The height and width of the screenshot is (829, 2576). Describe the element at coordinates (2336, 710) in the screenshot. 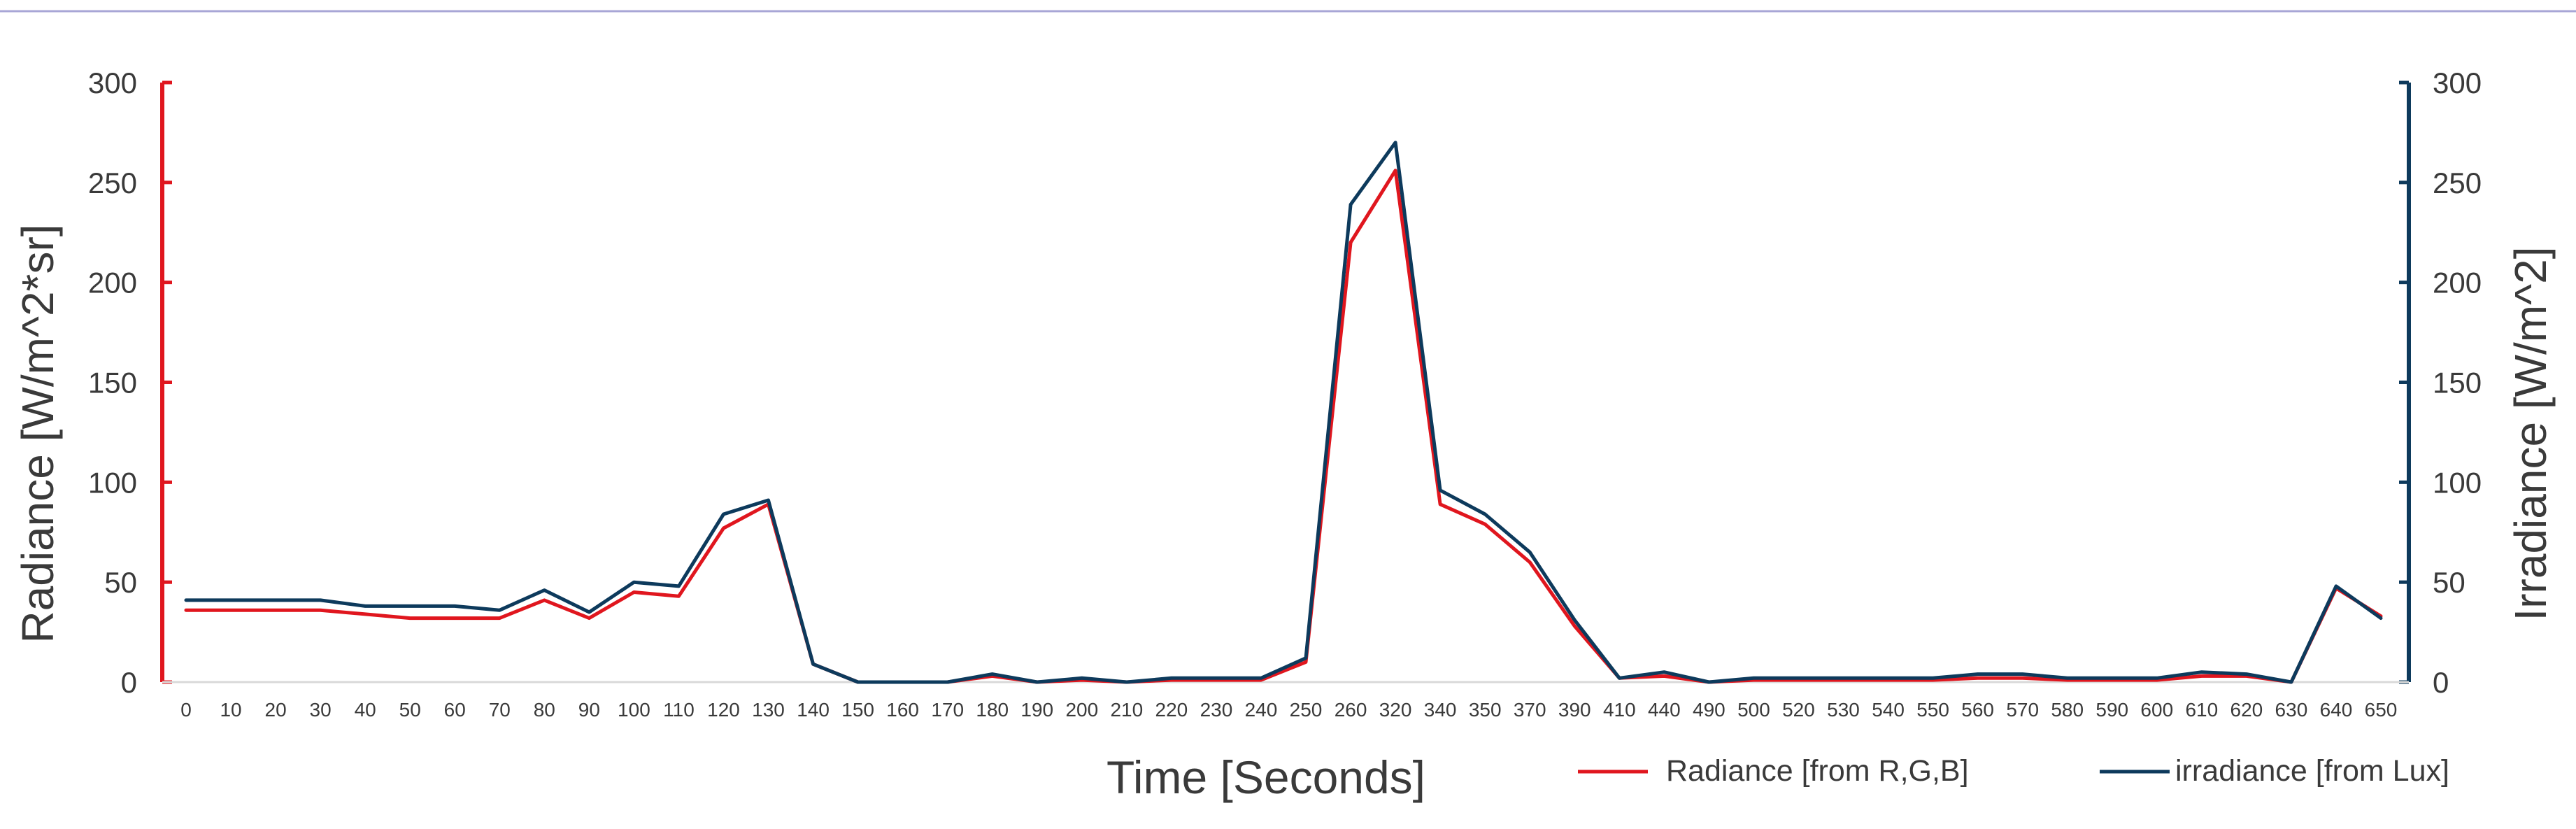

I see `x-tick-label: 640` at that location.